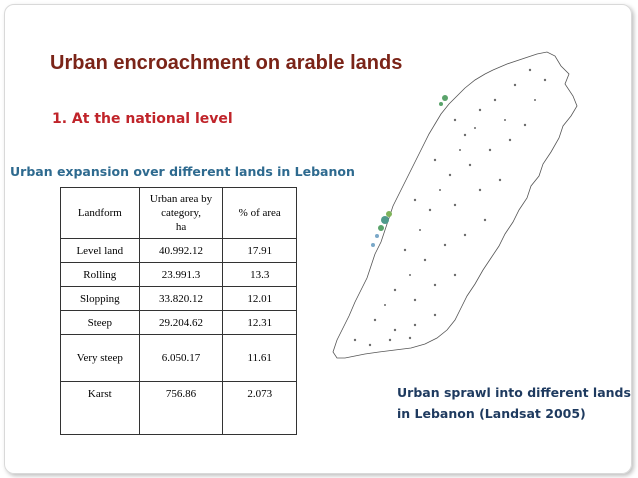 The width and height of the screenshot is (638, 478). Describe the element at coordinates (100, 358) in the screenshot. I see `cell-landform: Very steep` at that location.